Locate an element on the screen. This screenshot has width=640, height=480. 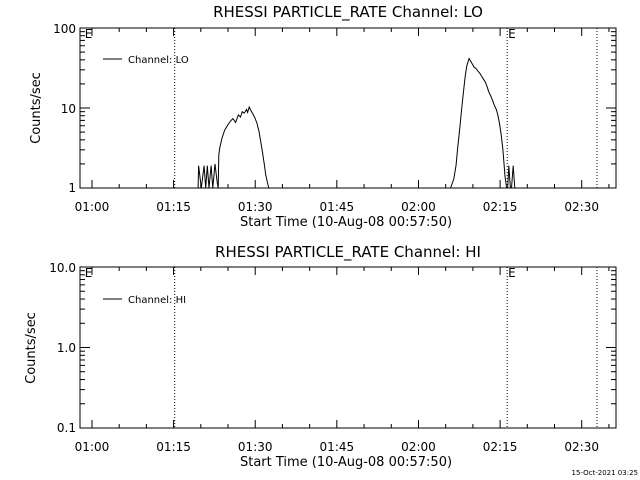
y-tick-label: 10 is located at coordinates (68, 109).